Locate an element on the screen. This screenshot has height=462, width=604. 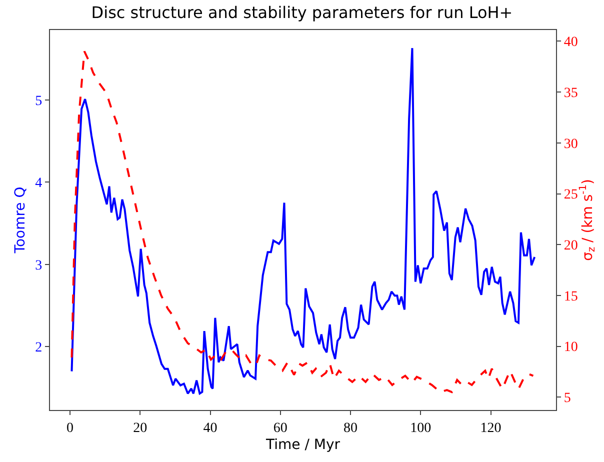
y2-tick-label: 15 is located at coordinates (571, 296).